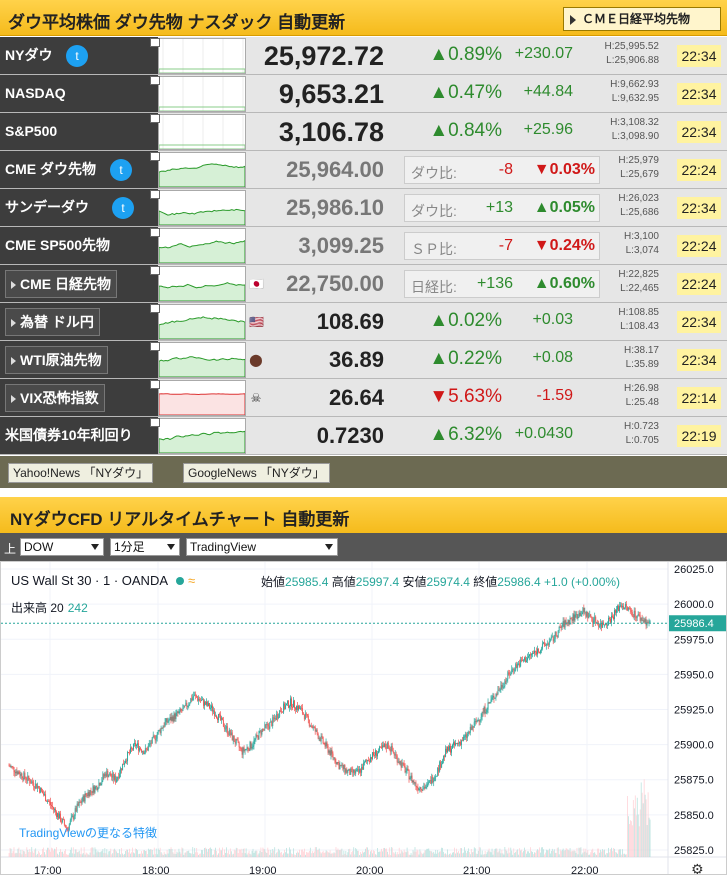 The height and width of the screenshot is (875, 727). What do you see at coordinates (79, 169) in the screenshot?
I see `row-name: CME ダウ先物` at bounding box center [79, 169].